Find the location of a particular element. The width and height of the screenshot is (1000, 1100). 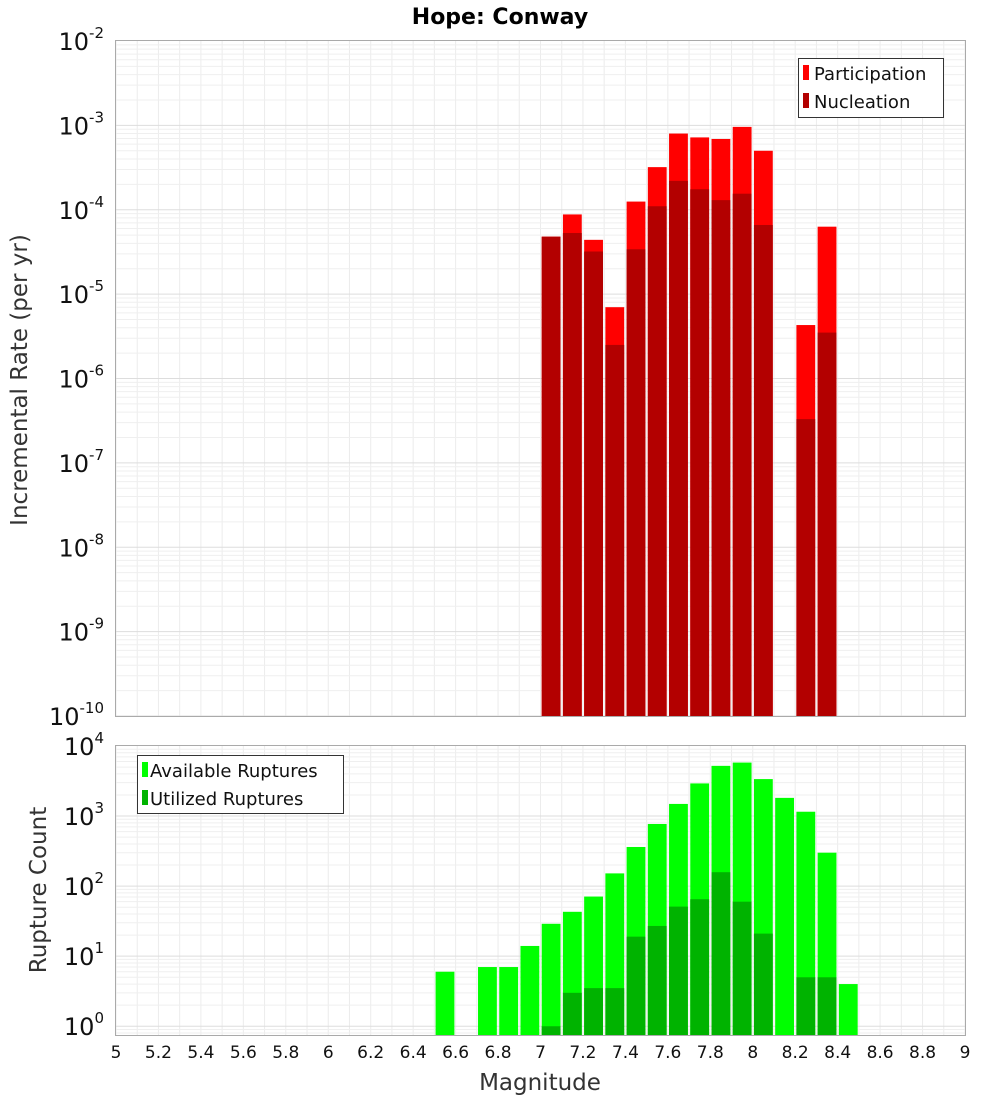

top-y-tick-label: 10⁻⁷ is located at coordinates (81, 462).